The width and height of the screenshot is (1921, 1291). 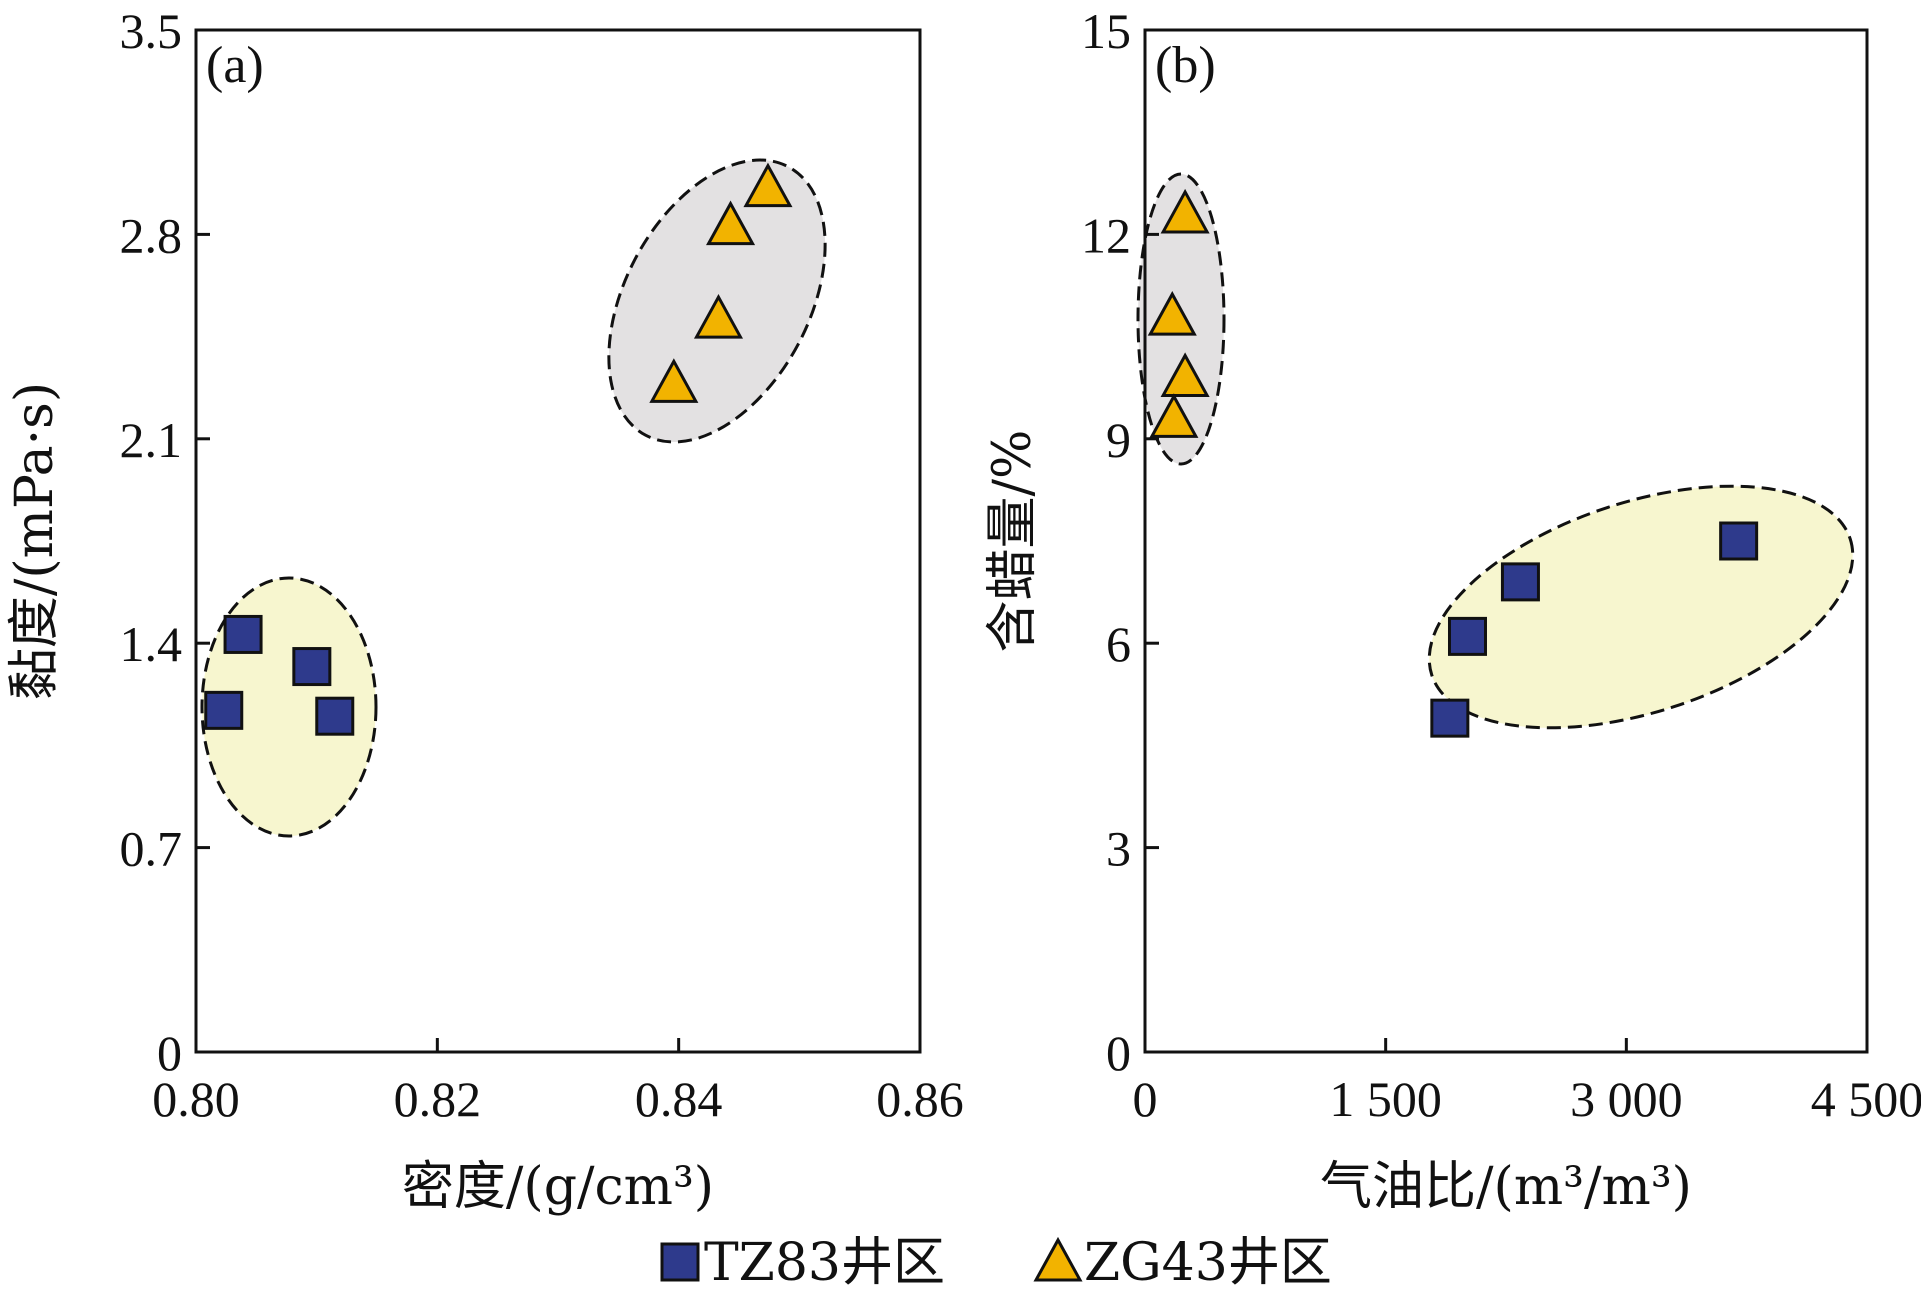 What do you see at coordinates (1145, 1099) in the screenshot?
I see `x-tick-label: 0` at bounding box center [1145, 1099].